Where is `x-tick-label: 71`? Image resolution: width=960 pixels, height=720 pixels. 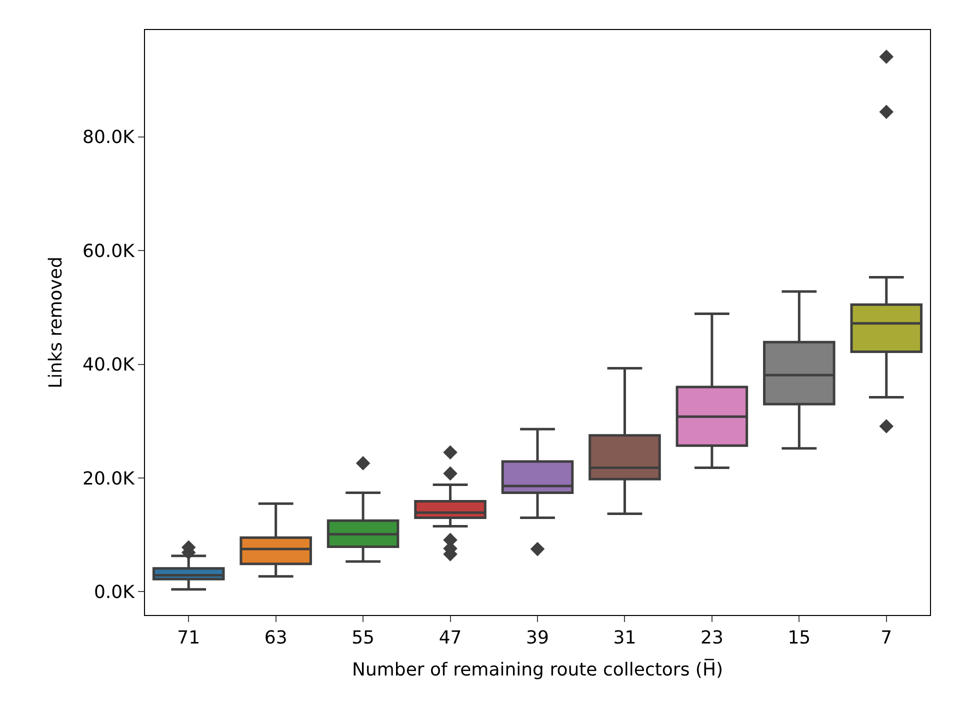
x-tick-label: 71 is located at coordinates (188, 638).